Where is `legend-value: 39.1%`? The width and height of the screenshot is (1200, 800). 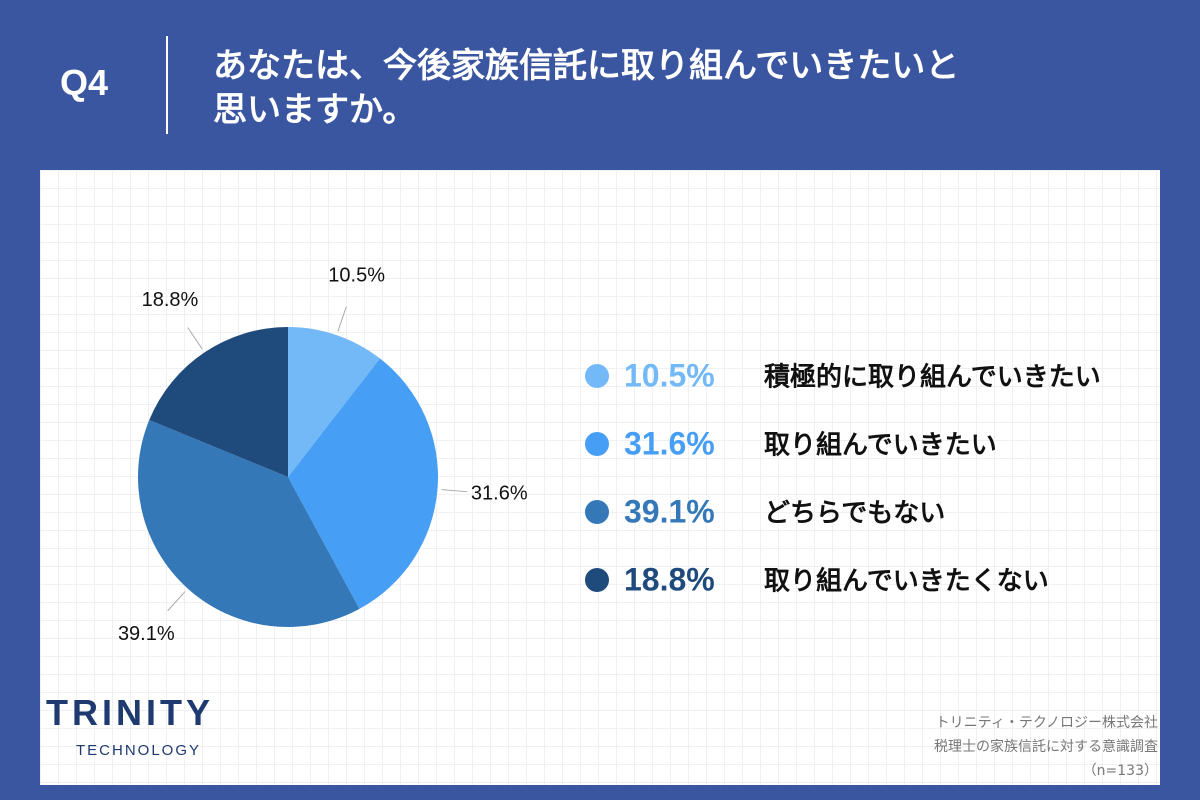 legend-value: 39.1% is located at coordinates (669, 511).